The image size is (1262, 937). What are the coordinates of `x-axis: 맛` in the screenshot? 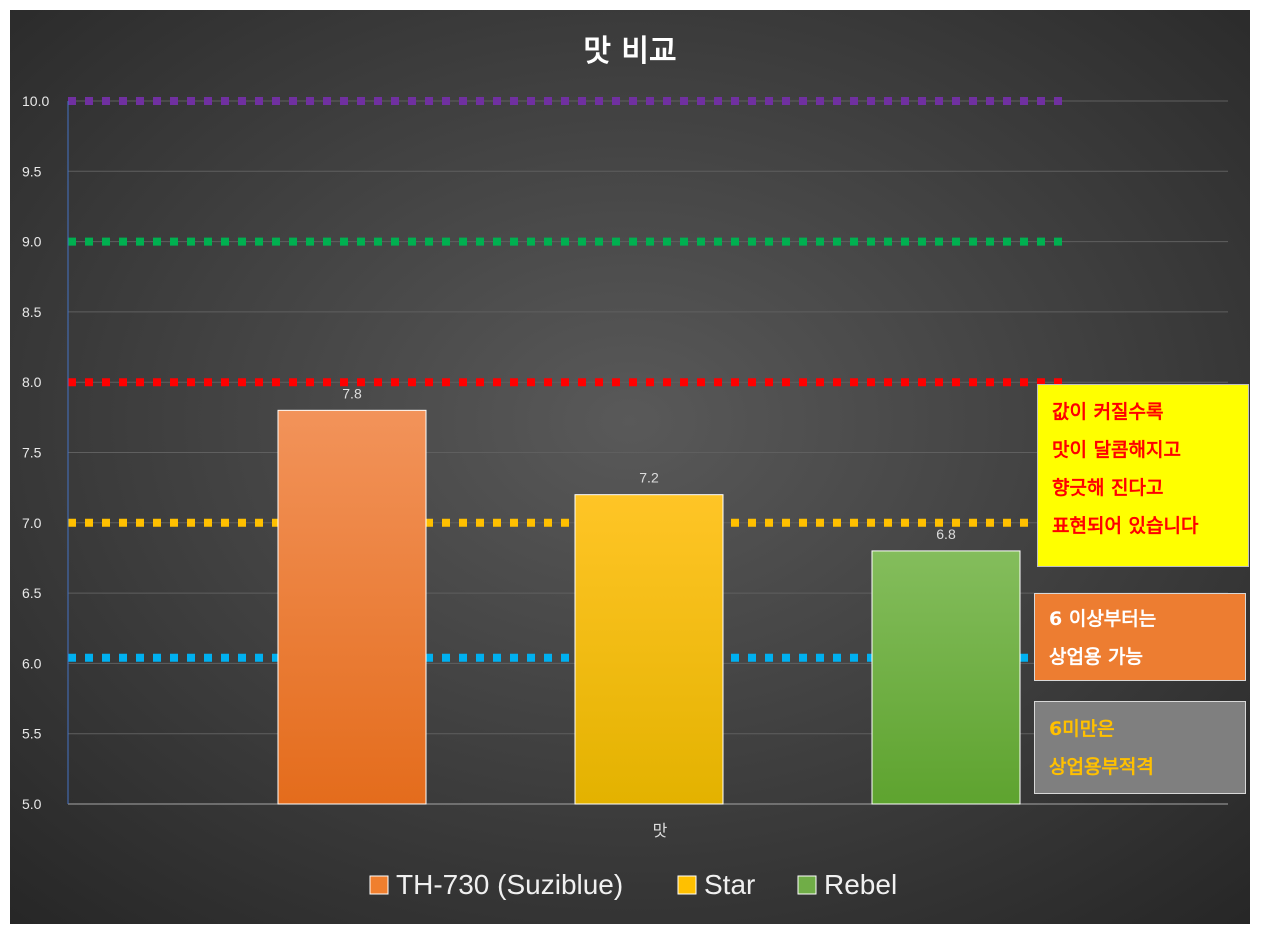 It's located at (660, 830).